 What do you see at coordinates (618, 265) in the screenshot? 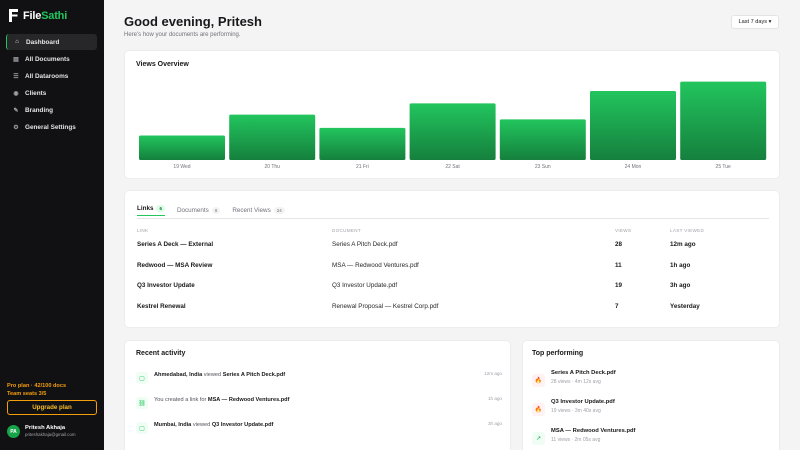
I see `view-count: 11` at bounding box center [618, 265].